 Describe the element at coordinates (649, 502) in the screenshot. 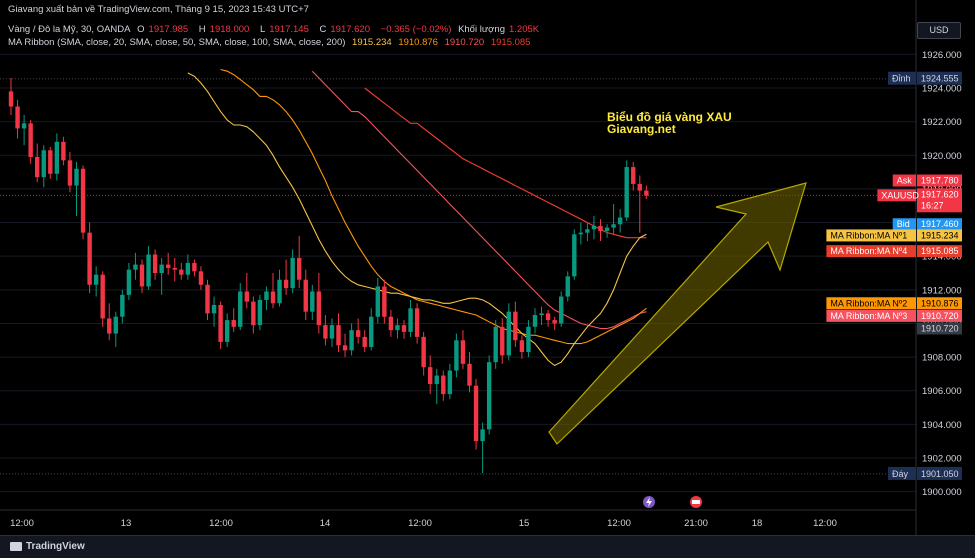

I see `lightning-glyph` at that location.